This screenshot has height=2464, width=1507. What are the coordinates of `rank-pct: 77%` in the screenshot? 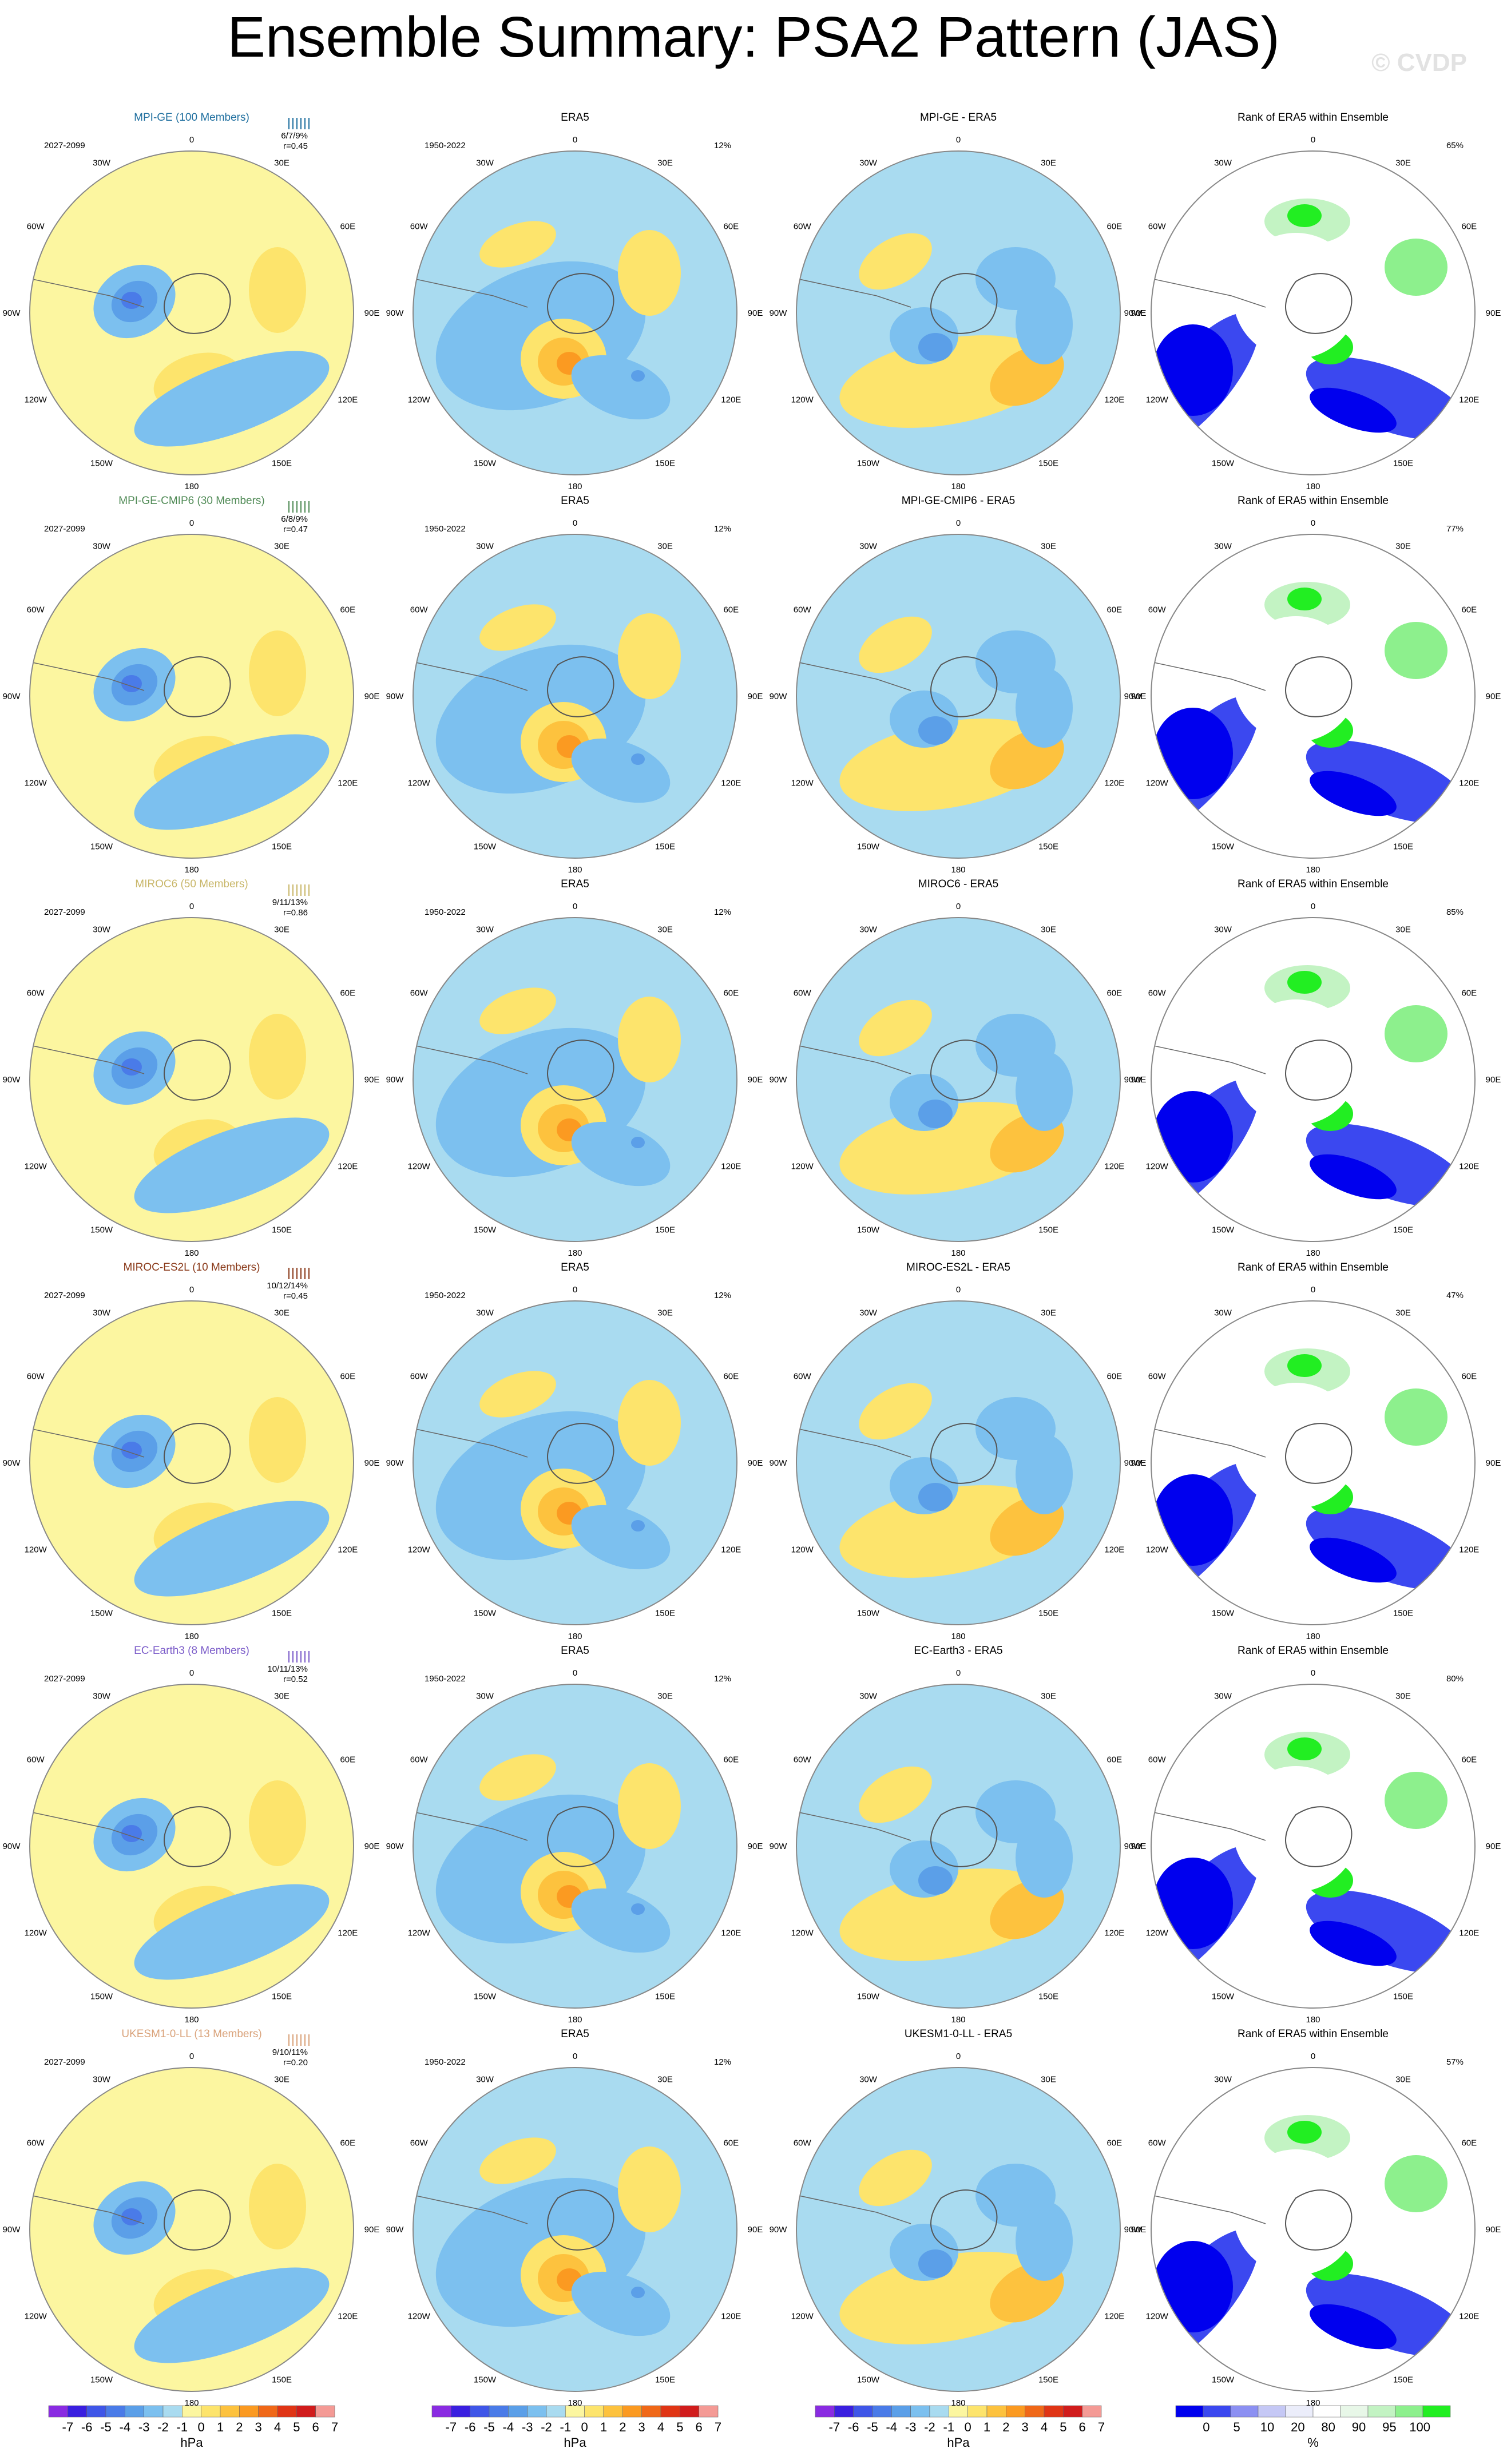 It's located at (1455, 529).